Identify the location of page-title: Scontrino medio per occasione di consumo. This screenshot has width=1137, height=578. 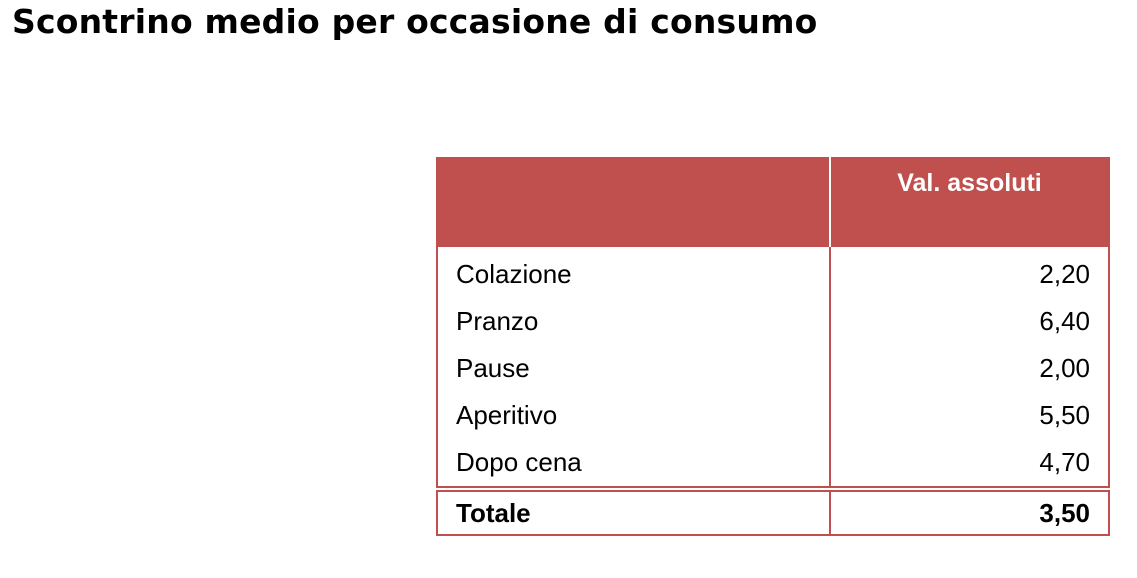
(415, 21).